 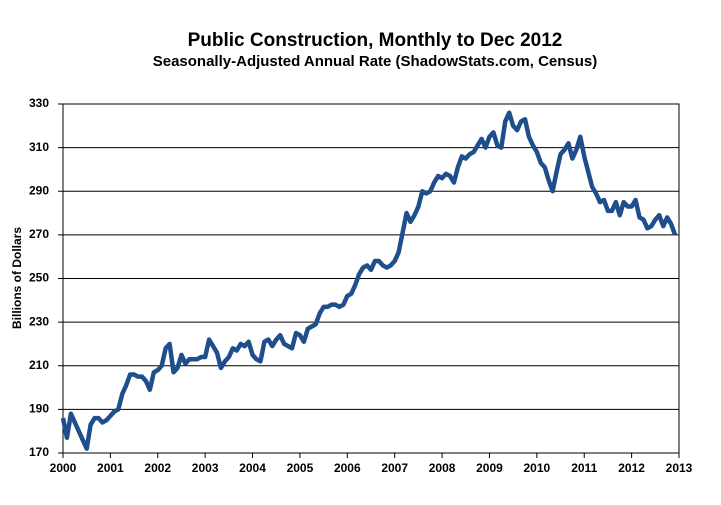 What do you see at coordinates (442, 468) in the screenshot?
I see `x-tick-label: 2008` at bounding box center [442, 468].